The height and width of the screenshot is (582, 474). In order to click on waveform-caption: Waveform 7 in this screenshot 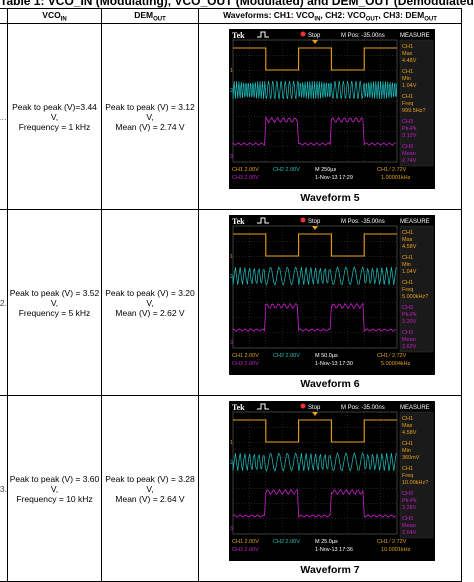, I will do `click(330, 570)`.